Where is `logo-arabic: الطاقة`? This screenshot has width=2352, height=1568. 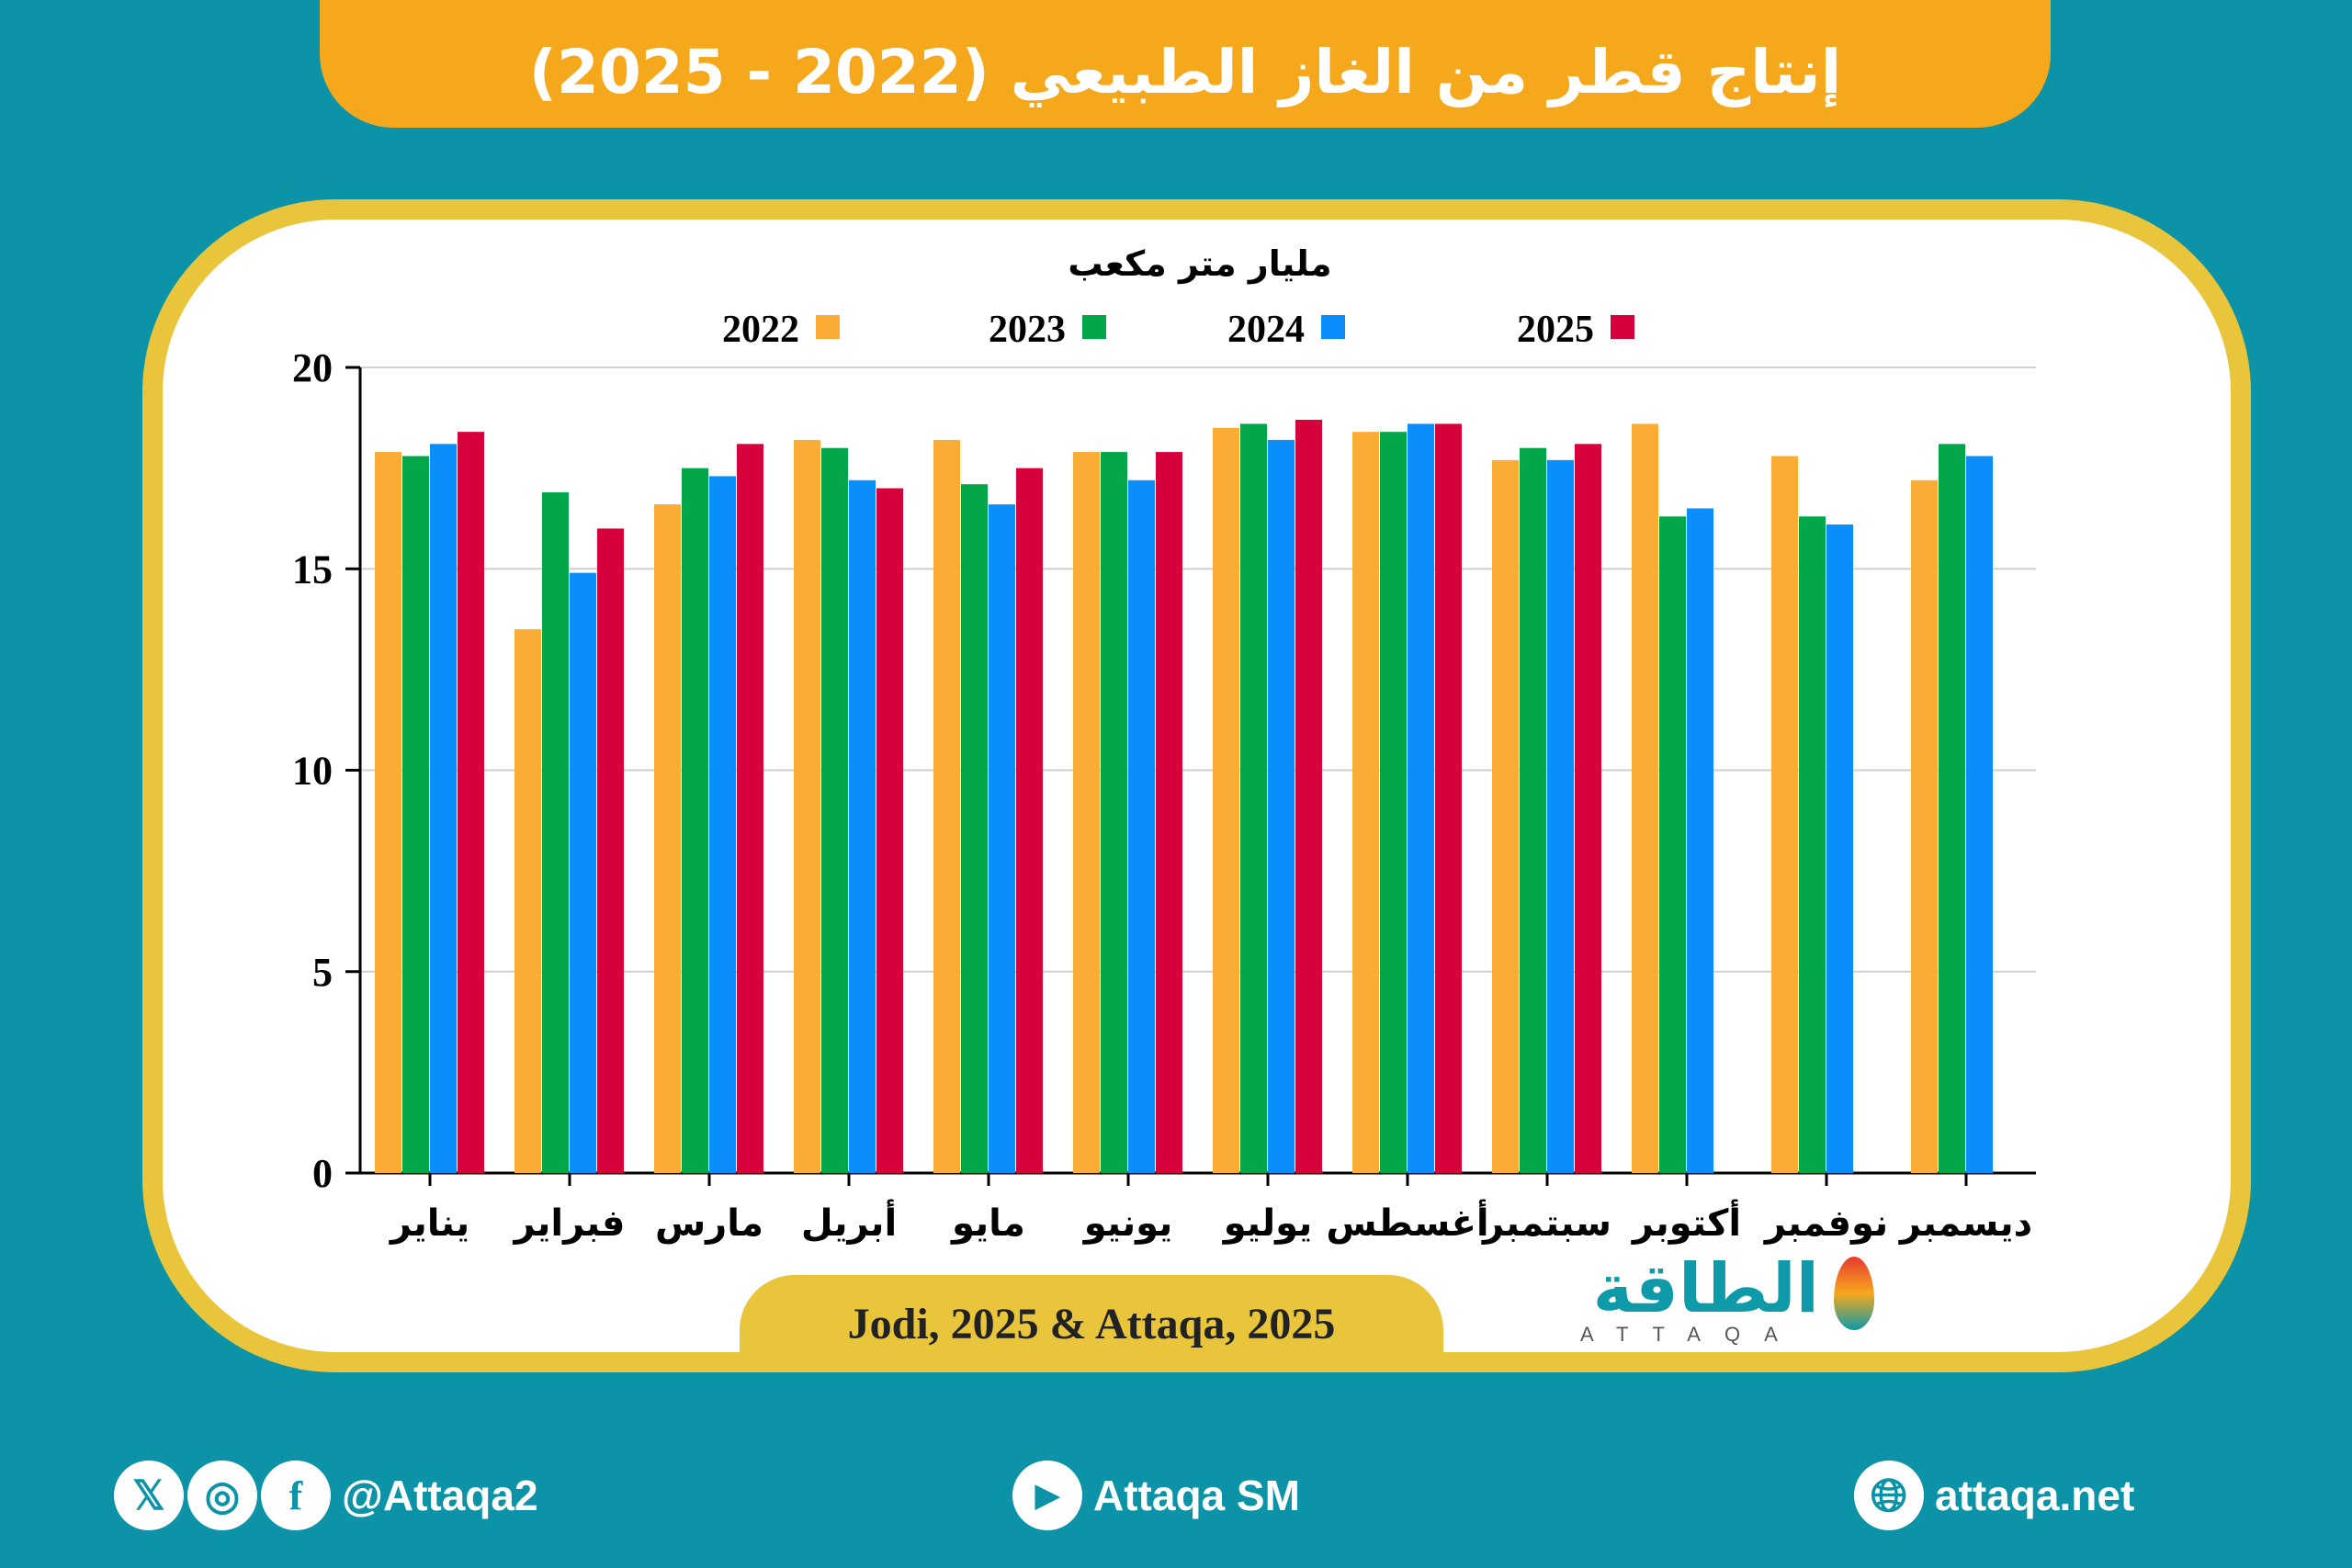
logo-arabic: الطاقة is located at coordinates (1705, 1289).